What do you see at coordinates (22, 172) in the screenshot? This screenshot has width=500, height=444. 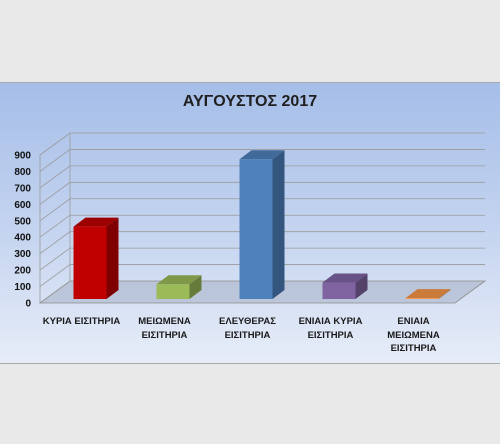 I see `y-tick-label: 800` at bounding box center [22, 172].